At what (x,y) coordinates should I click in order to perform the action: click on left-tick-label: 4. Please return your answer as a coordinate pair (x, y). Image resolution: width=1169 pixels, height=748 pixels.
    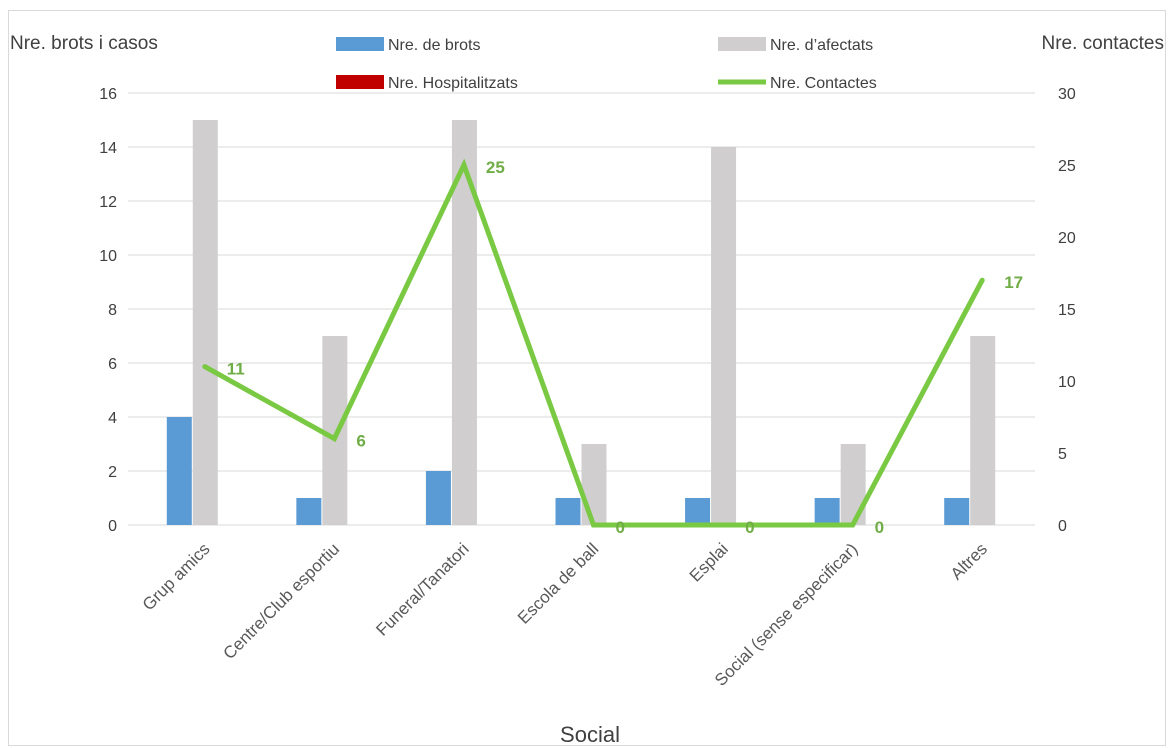
    Looking at the image, I should click on (112, 418).